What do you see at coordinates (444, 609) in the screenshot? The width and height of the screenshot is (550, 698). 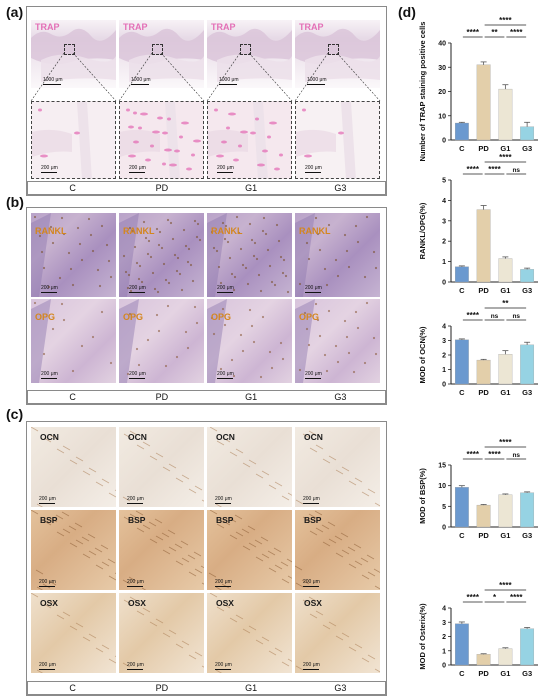 I see `y-tick-label: 4` at bounding box center [444, 609].